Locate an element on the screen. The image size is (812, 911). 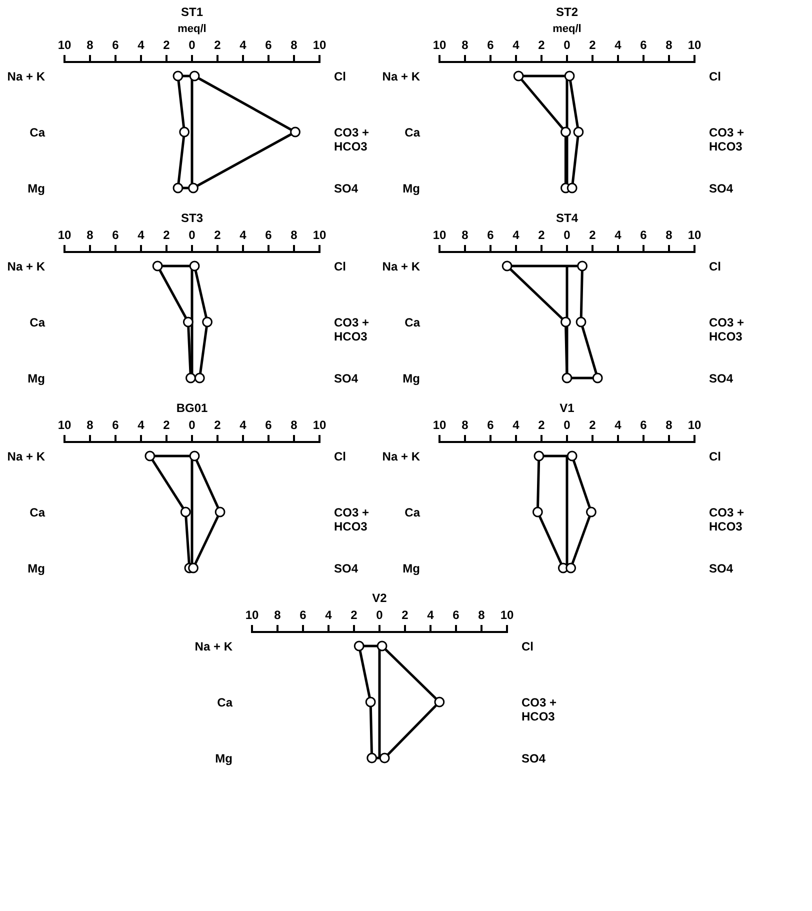
chart-title: ST1 is located at coordinates (192, 12).